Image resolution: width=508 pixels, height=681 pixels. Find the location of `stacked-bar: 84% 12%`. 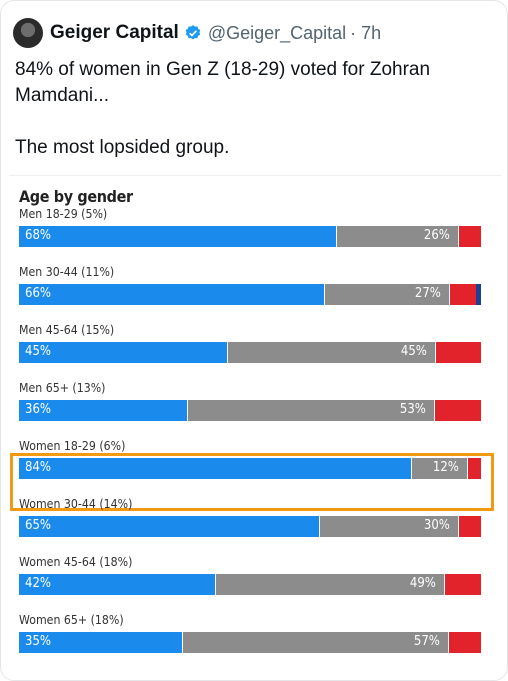

stacked-bar: 84% 12% is located at coordinates (250, 468).